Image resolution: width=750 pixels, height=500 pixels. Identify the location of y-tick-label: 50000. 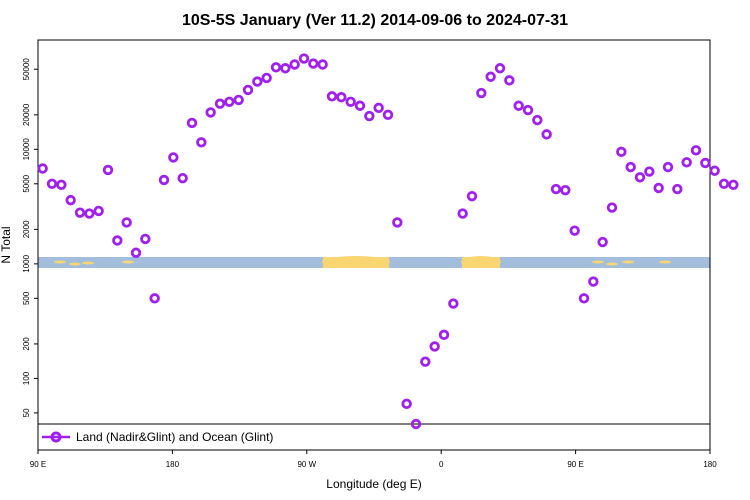
(26, 69).